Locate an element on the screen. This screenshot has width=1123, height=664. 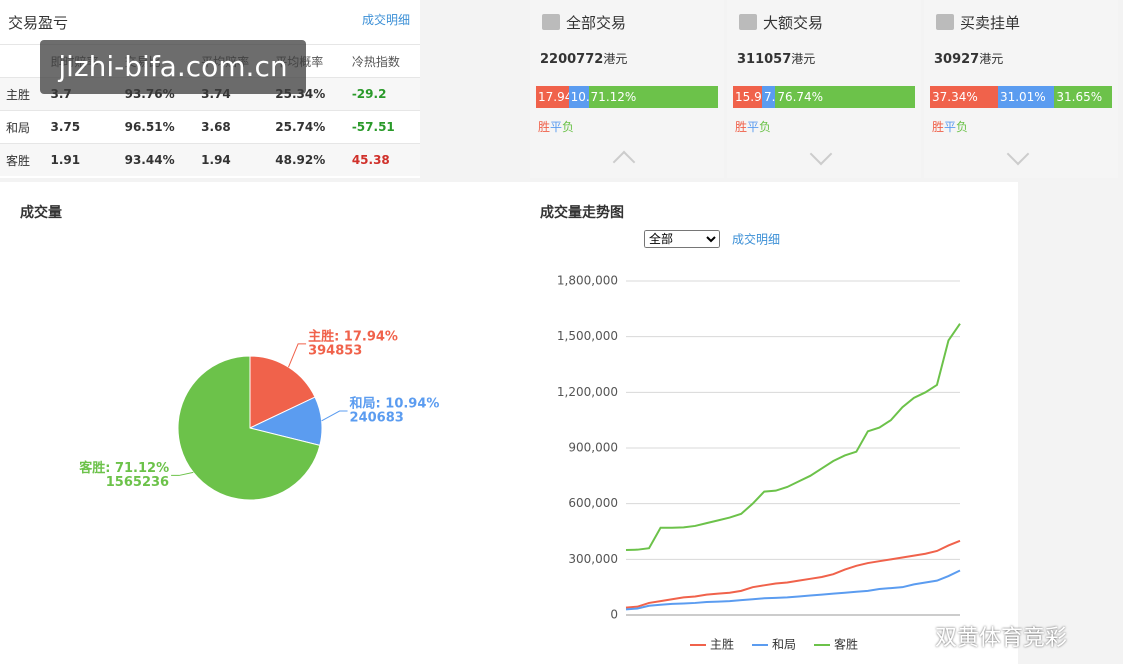
y-tick-label: 1,200,000 is located at coordinates (587, 392).